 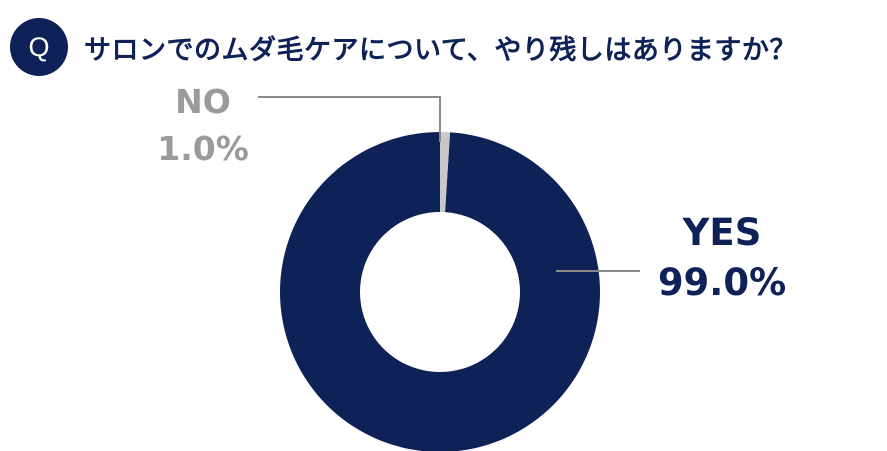 What do you see at coordinates (39, 47) in the screenshot?
I see `question-badge: Q` at bounding box center [39, 47].